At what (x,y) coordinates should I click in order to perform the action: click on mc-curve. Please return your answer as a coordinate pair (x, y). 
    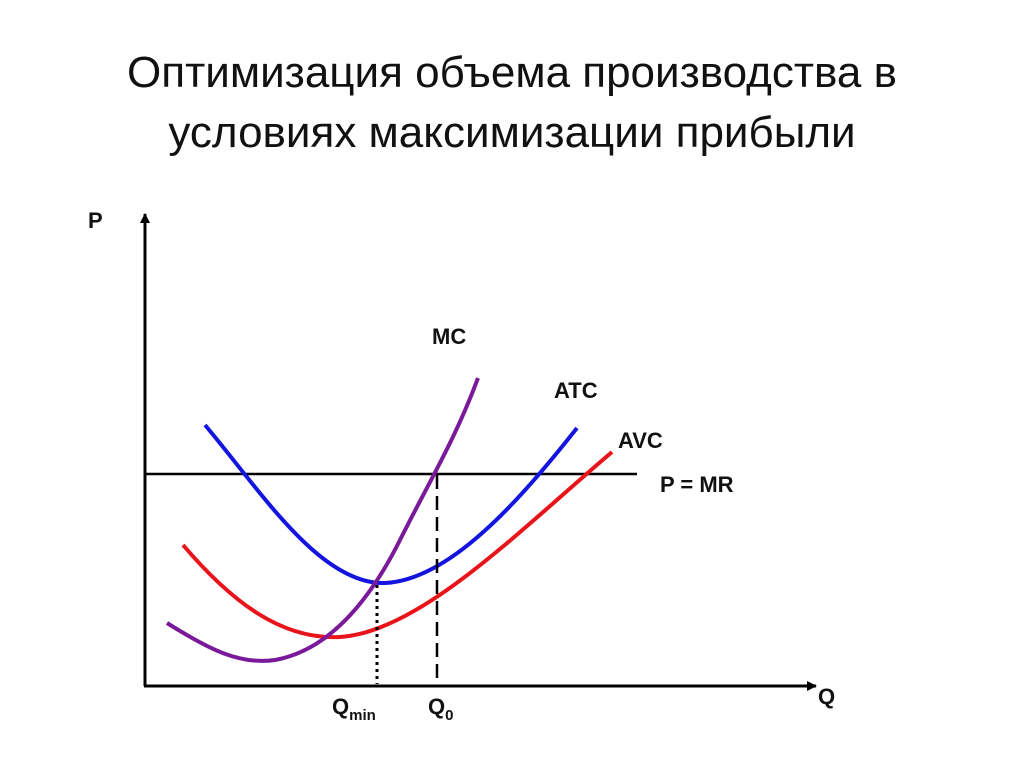
    Looking at the image, I should click on (322, 520).